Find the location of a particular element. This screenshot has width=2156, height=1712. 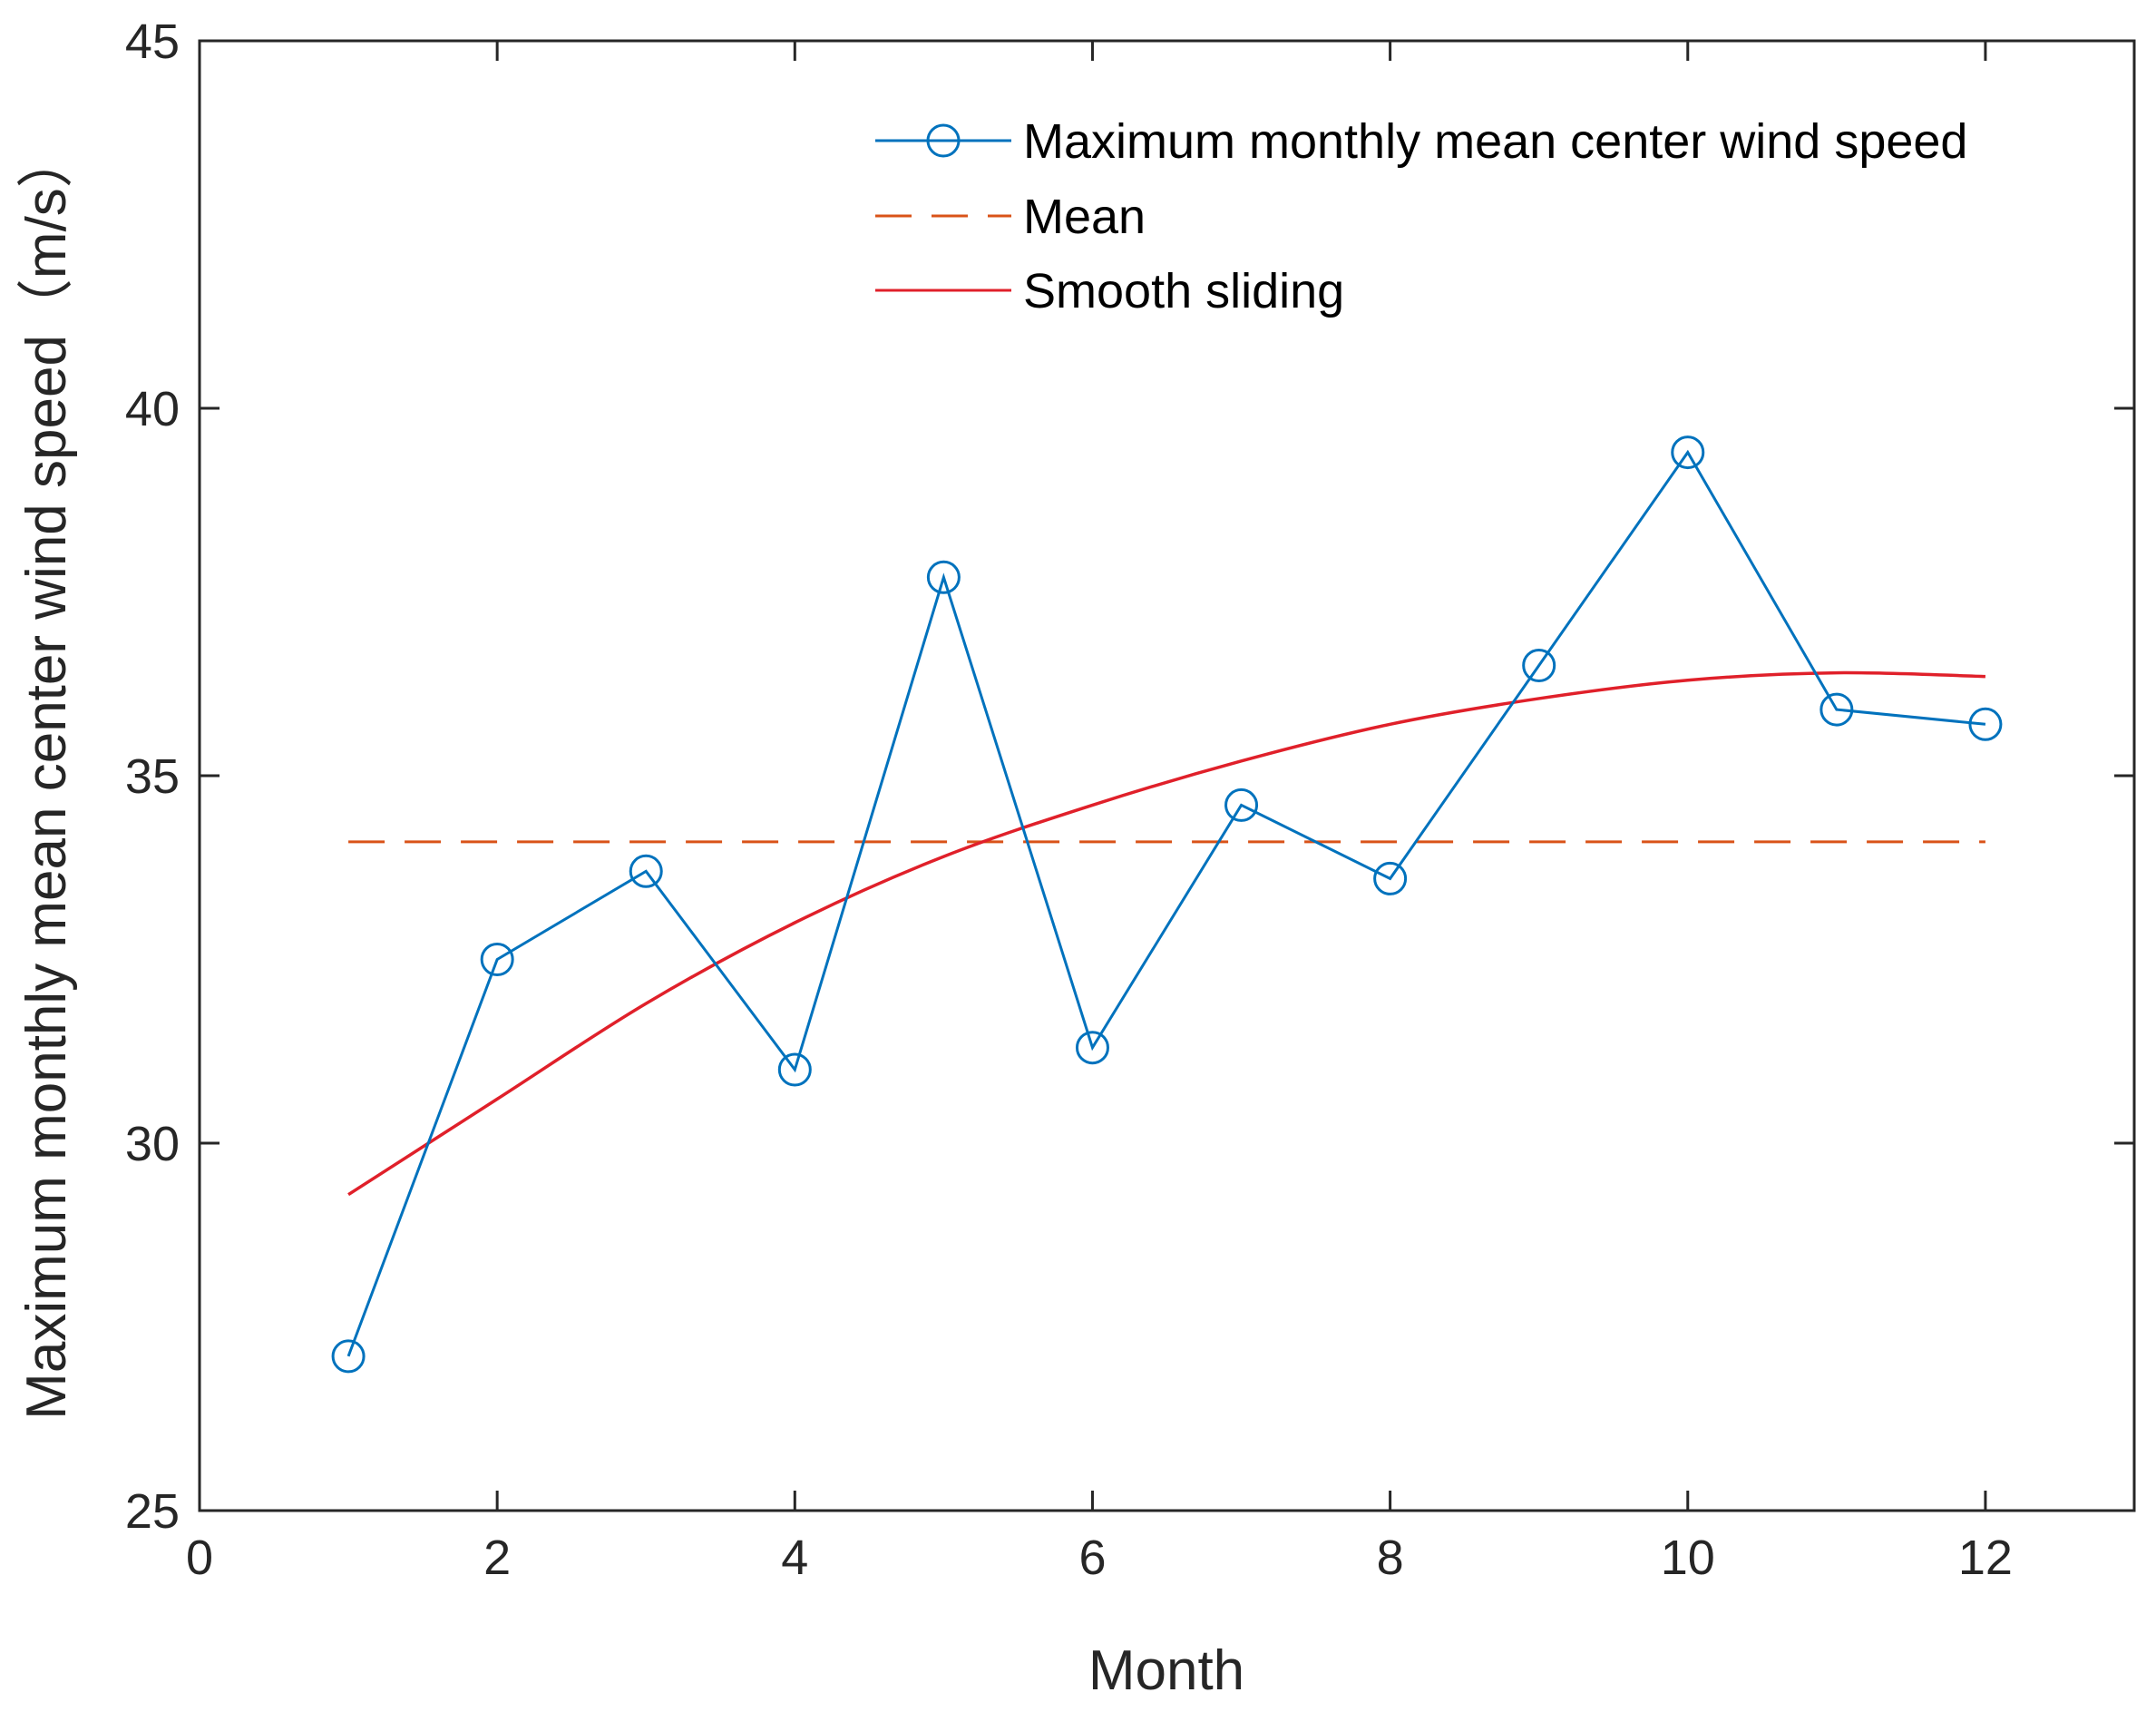

x-tick-label: 6 is located at coordinates (1092, 1558).